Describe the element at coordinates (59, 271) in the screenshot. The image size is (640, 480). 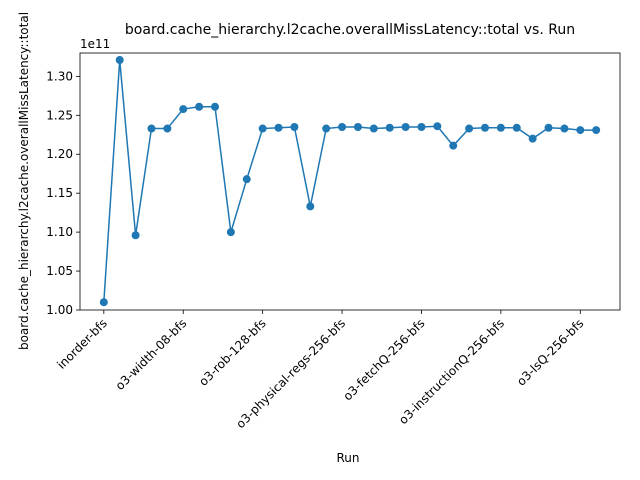
I see `y-tick-label: 1.05` at that location.